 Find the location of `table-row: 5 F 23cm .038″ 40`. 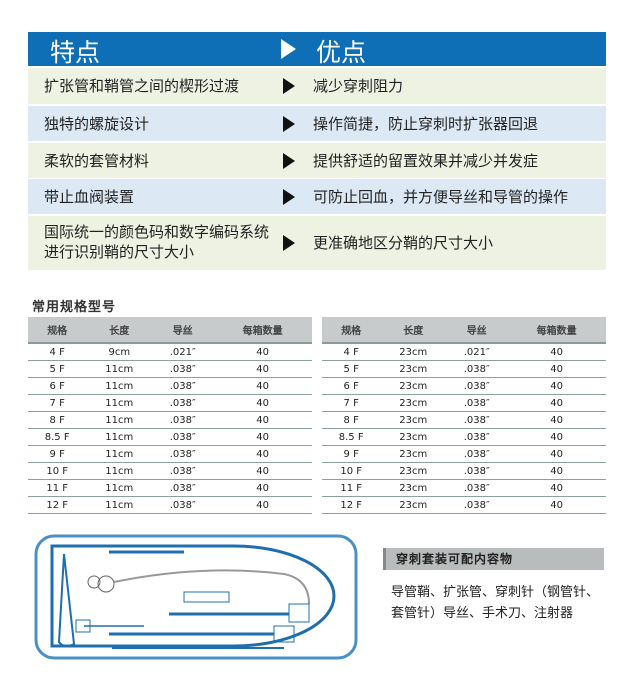

table-row: 5 F 23cm .038″ 40 is located at coordinates (464, 369).